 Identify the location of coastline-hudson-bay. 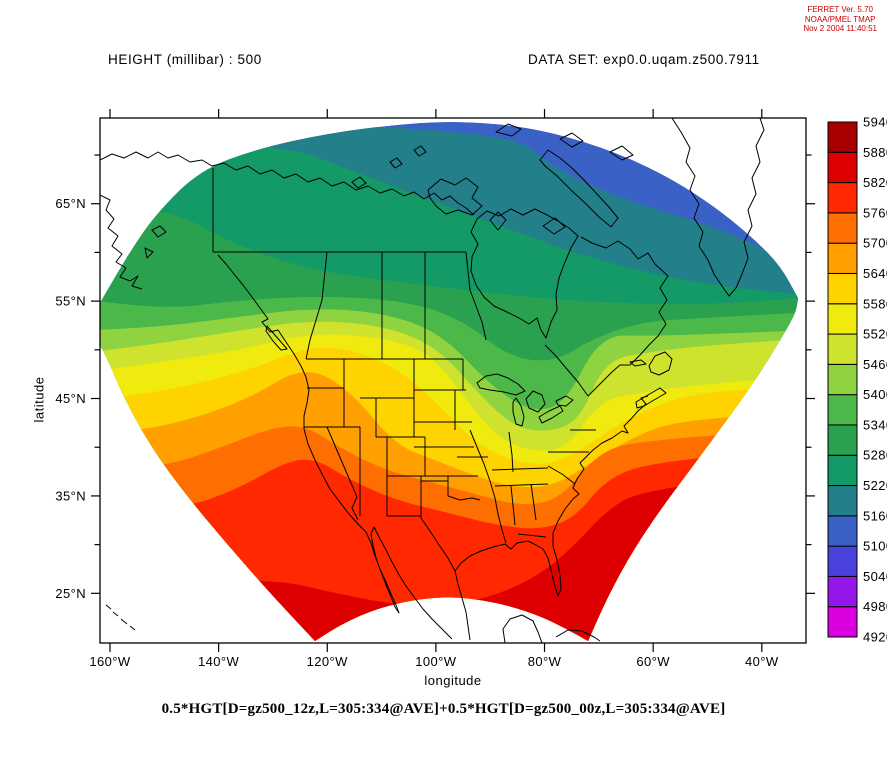
(524, 273).